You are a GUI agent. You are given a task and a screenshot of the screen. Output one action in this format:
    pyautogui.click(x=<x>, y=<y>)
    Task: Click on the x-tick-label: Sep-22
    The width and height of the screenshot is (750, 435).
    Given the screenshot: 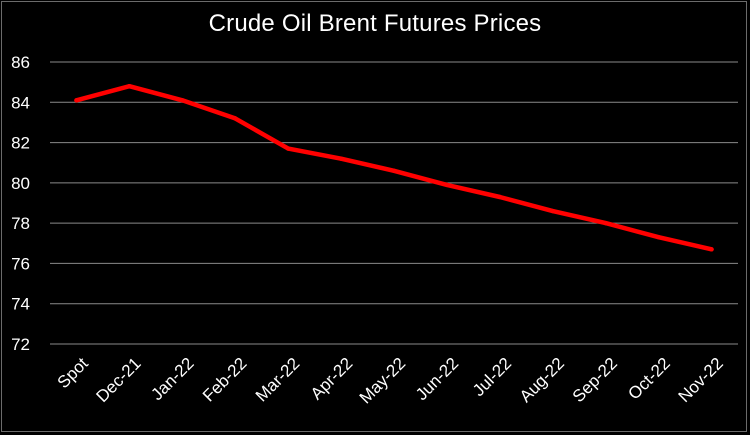 What is the action you would take?
    pyautogui.click(x=595, y=380)
    